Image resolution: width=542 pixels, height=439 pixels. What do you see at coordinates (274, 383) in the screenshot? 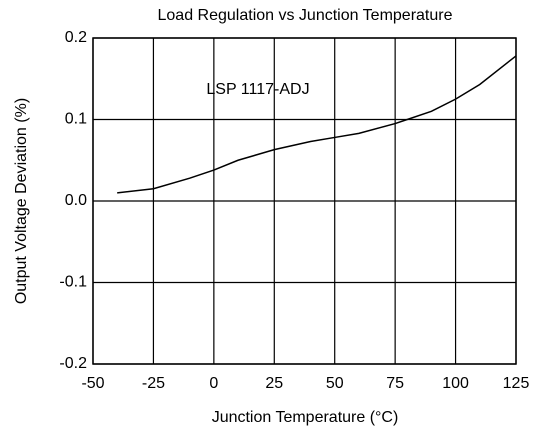
I see `x-tick-label: 25` at bounding box center [274, 383].